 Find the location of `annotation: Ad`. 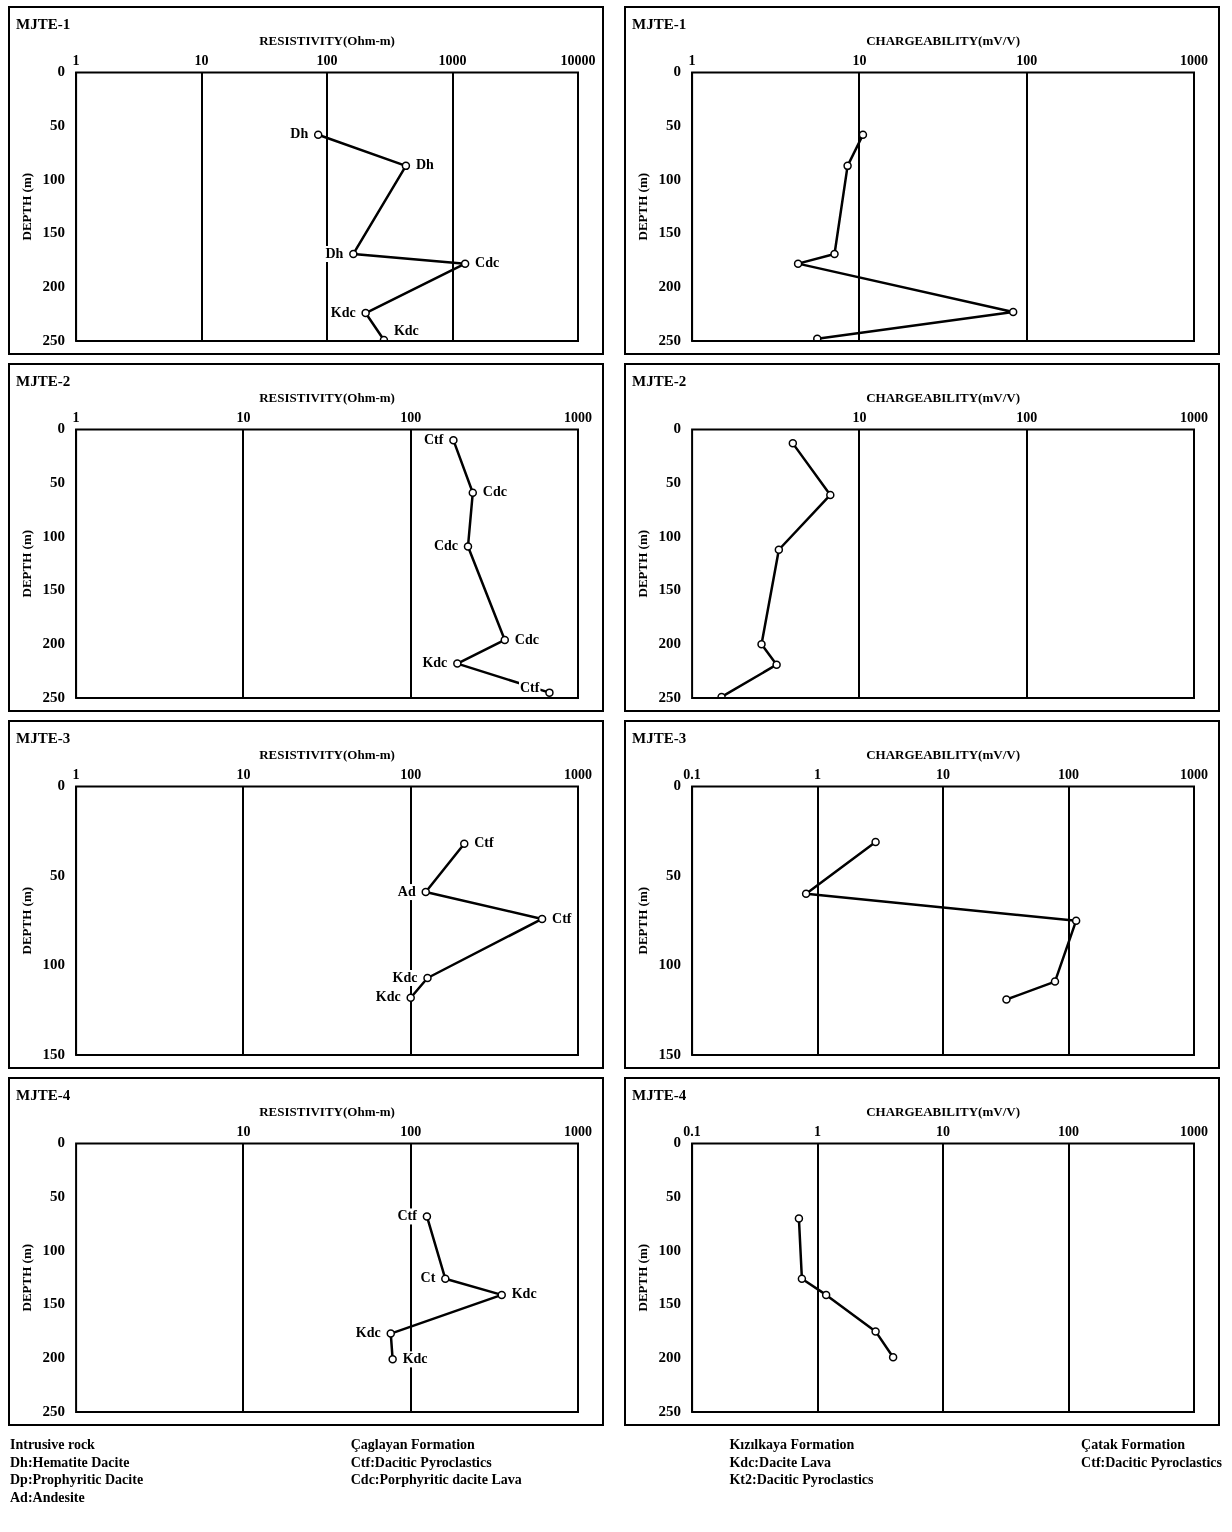

annotation: Ad is located at coordinates (406, 891).